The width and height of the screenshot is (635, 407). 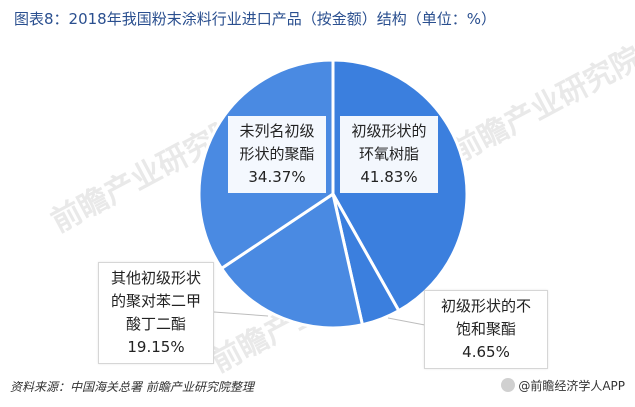 I want to click on slice-label-name: 其他初级形状 的聚对苯二甲 酸丁二酯, so click(x=155, y=301).